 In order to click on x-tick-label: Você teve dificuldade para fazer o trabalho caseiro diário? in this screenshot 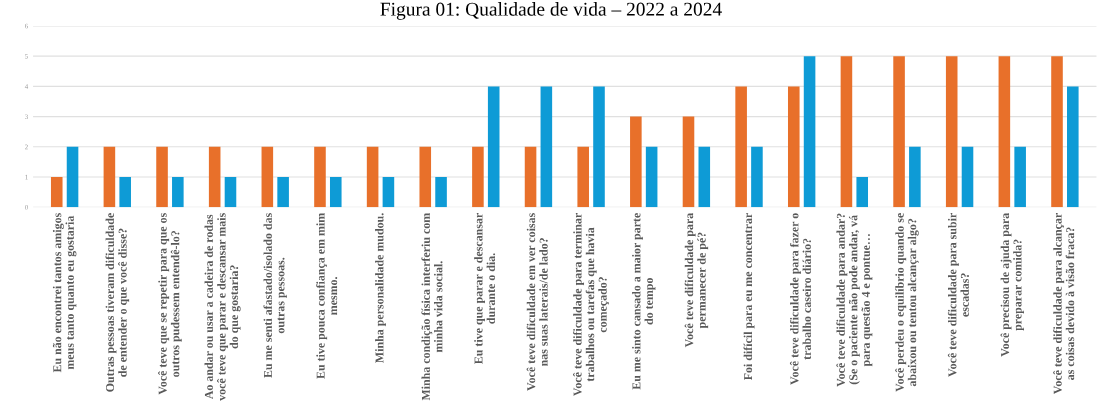, I will do `click(800, 299)`.